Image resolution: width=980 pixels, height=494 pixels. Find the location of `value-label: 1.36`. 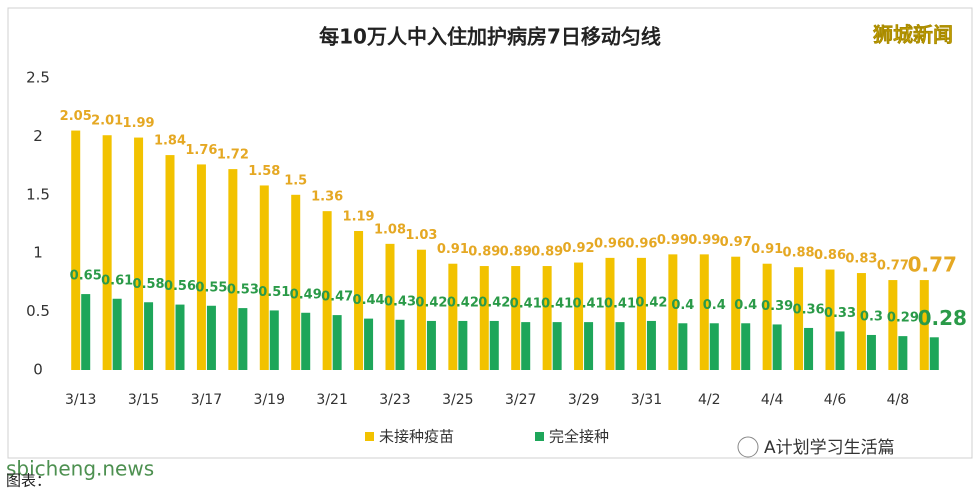

value-label: 1.36 is located at coordinates (327, 197).